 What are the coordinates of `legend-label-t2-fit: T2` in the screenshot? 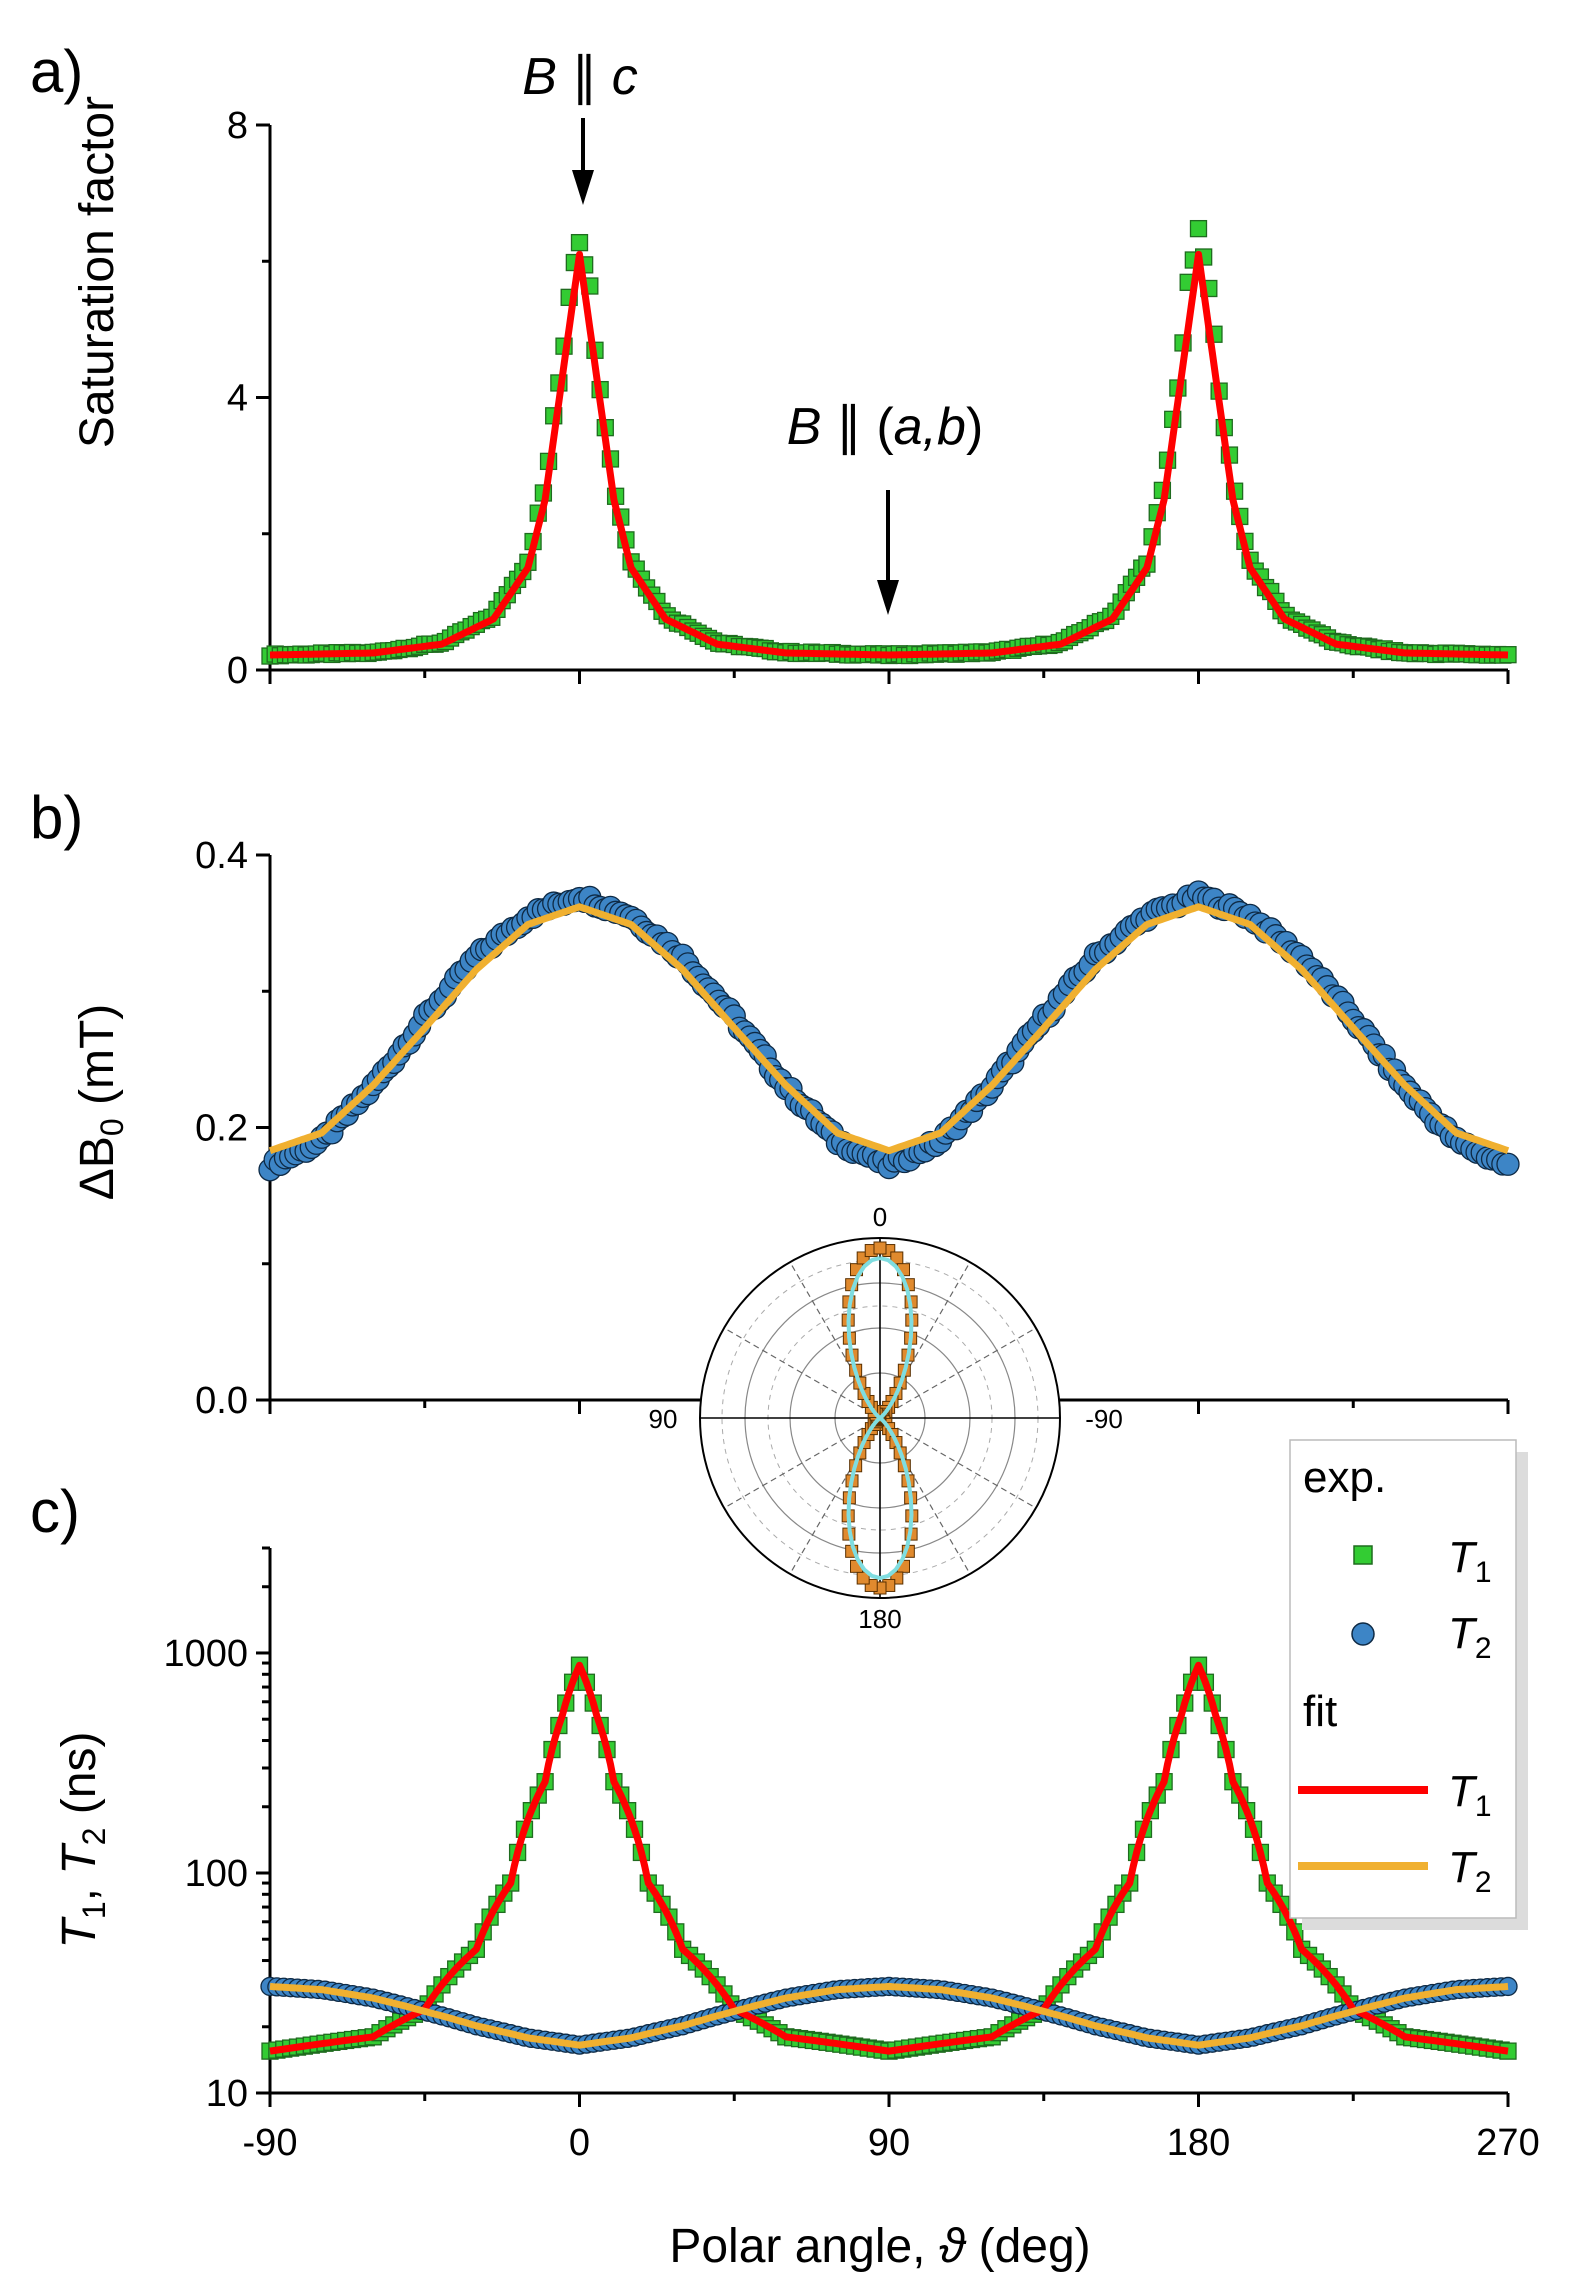 It's located at (1470, 1871).